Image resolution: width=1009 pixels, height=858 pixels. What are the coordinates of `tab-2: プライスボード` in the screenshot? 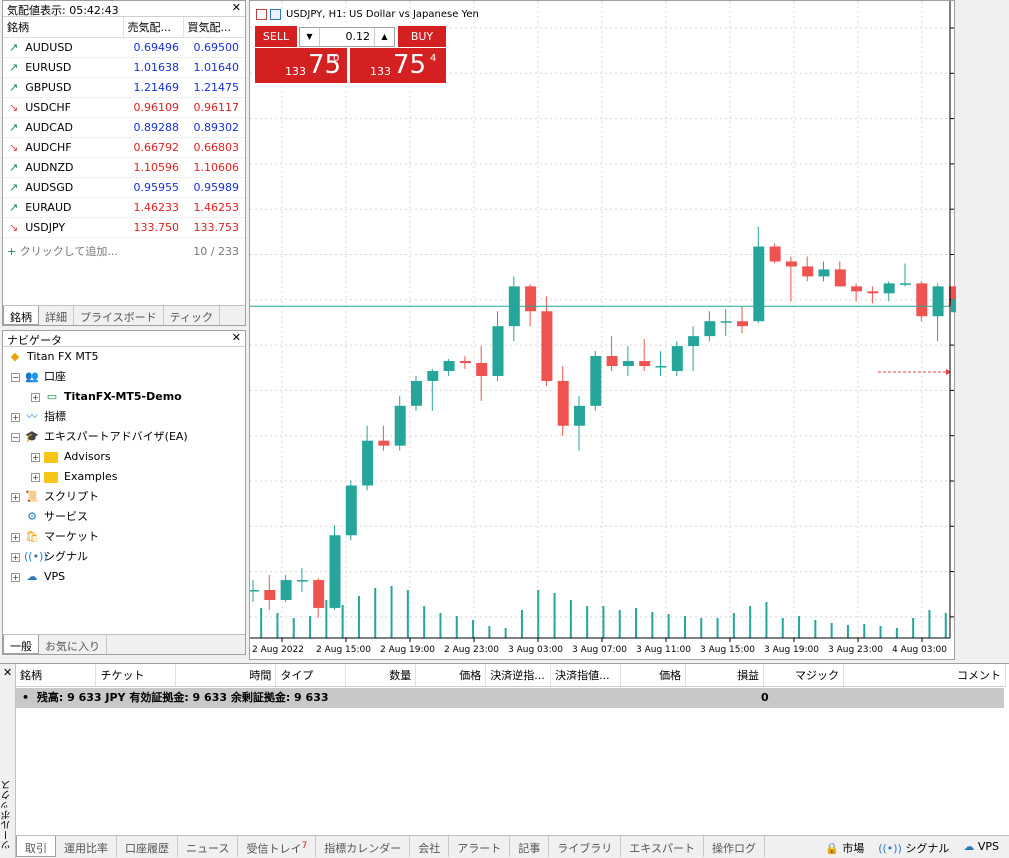 It's located at (119, 315).